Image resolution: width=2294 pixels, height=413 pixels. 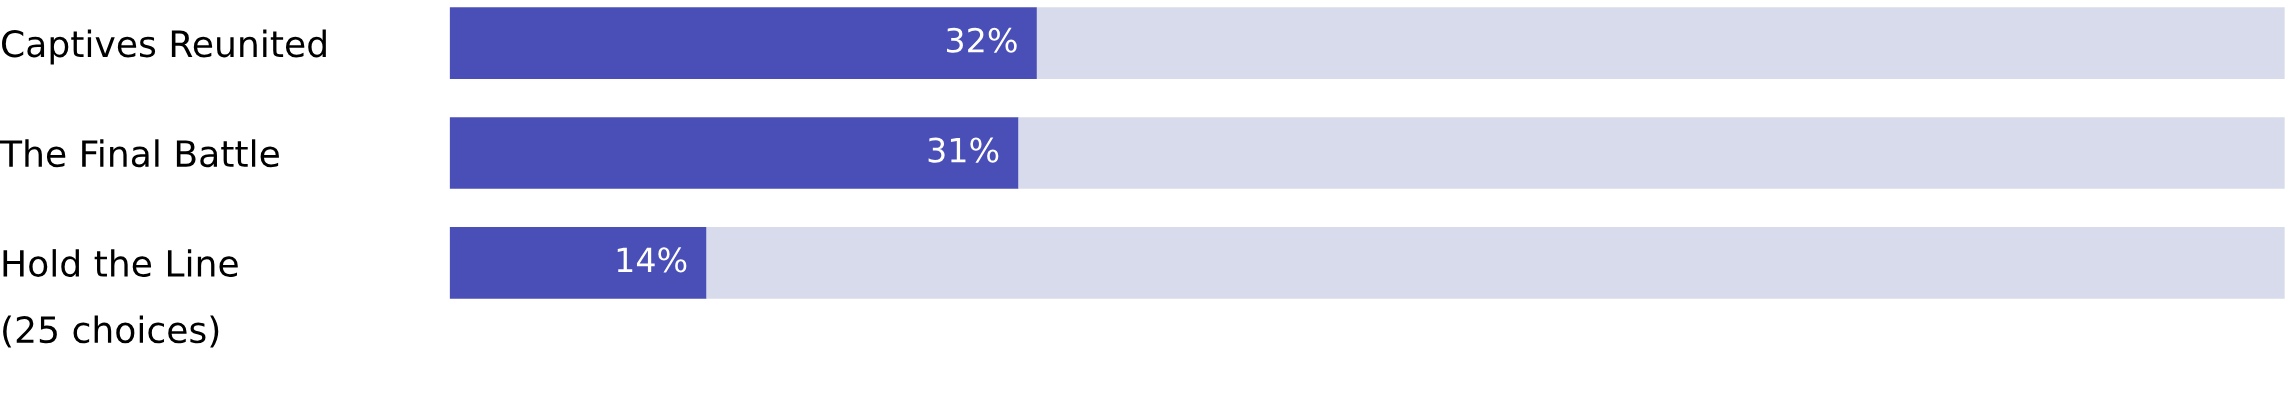 What do you see at coordinates (963, 150) in the screenshot?
I see `data-label: 31%` at bounding box center [963, 150].